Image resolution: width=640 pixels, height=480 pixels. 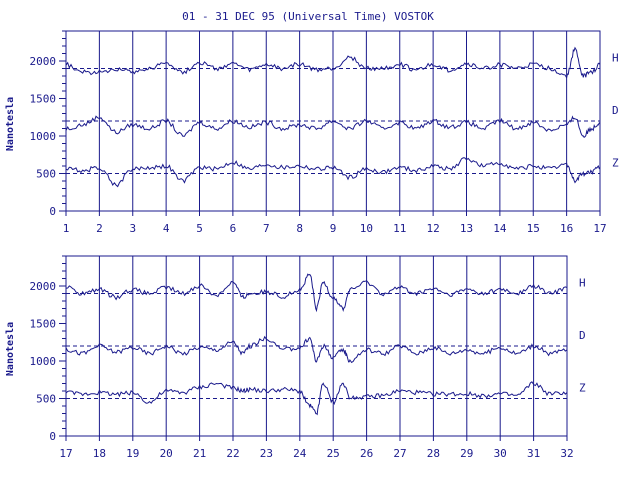 What do you see at coordinates (299, 228) in the screenshot?
I see `x-tick-label: 8` at bounding box center [299, 228].